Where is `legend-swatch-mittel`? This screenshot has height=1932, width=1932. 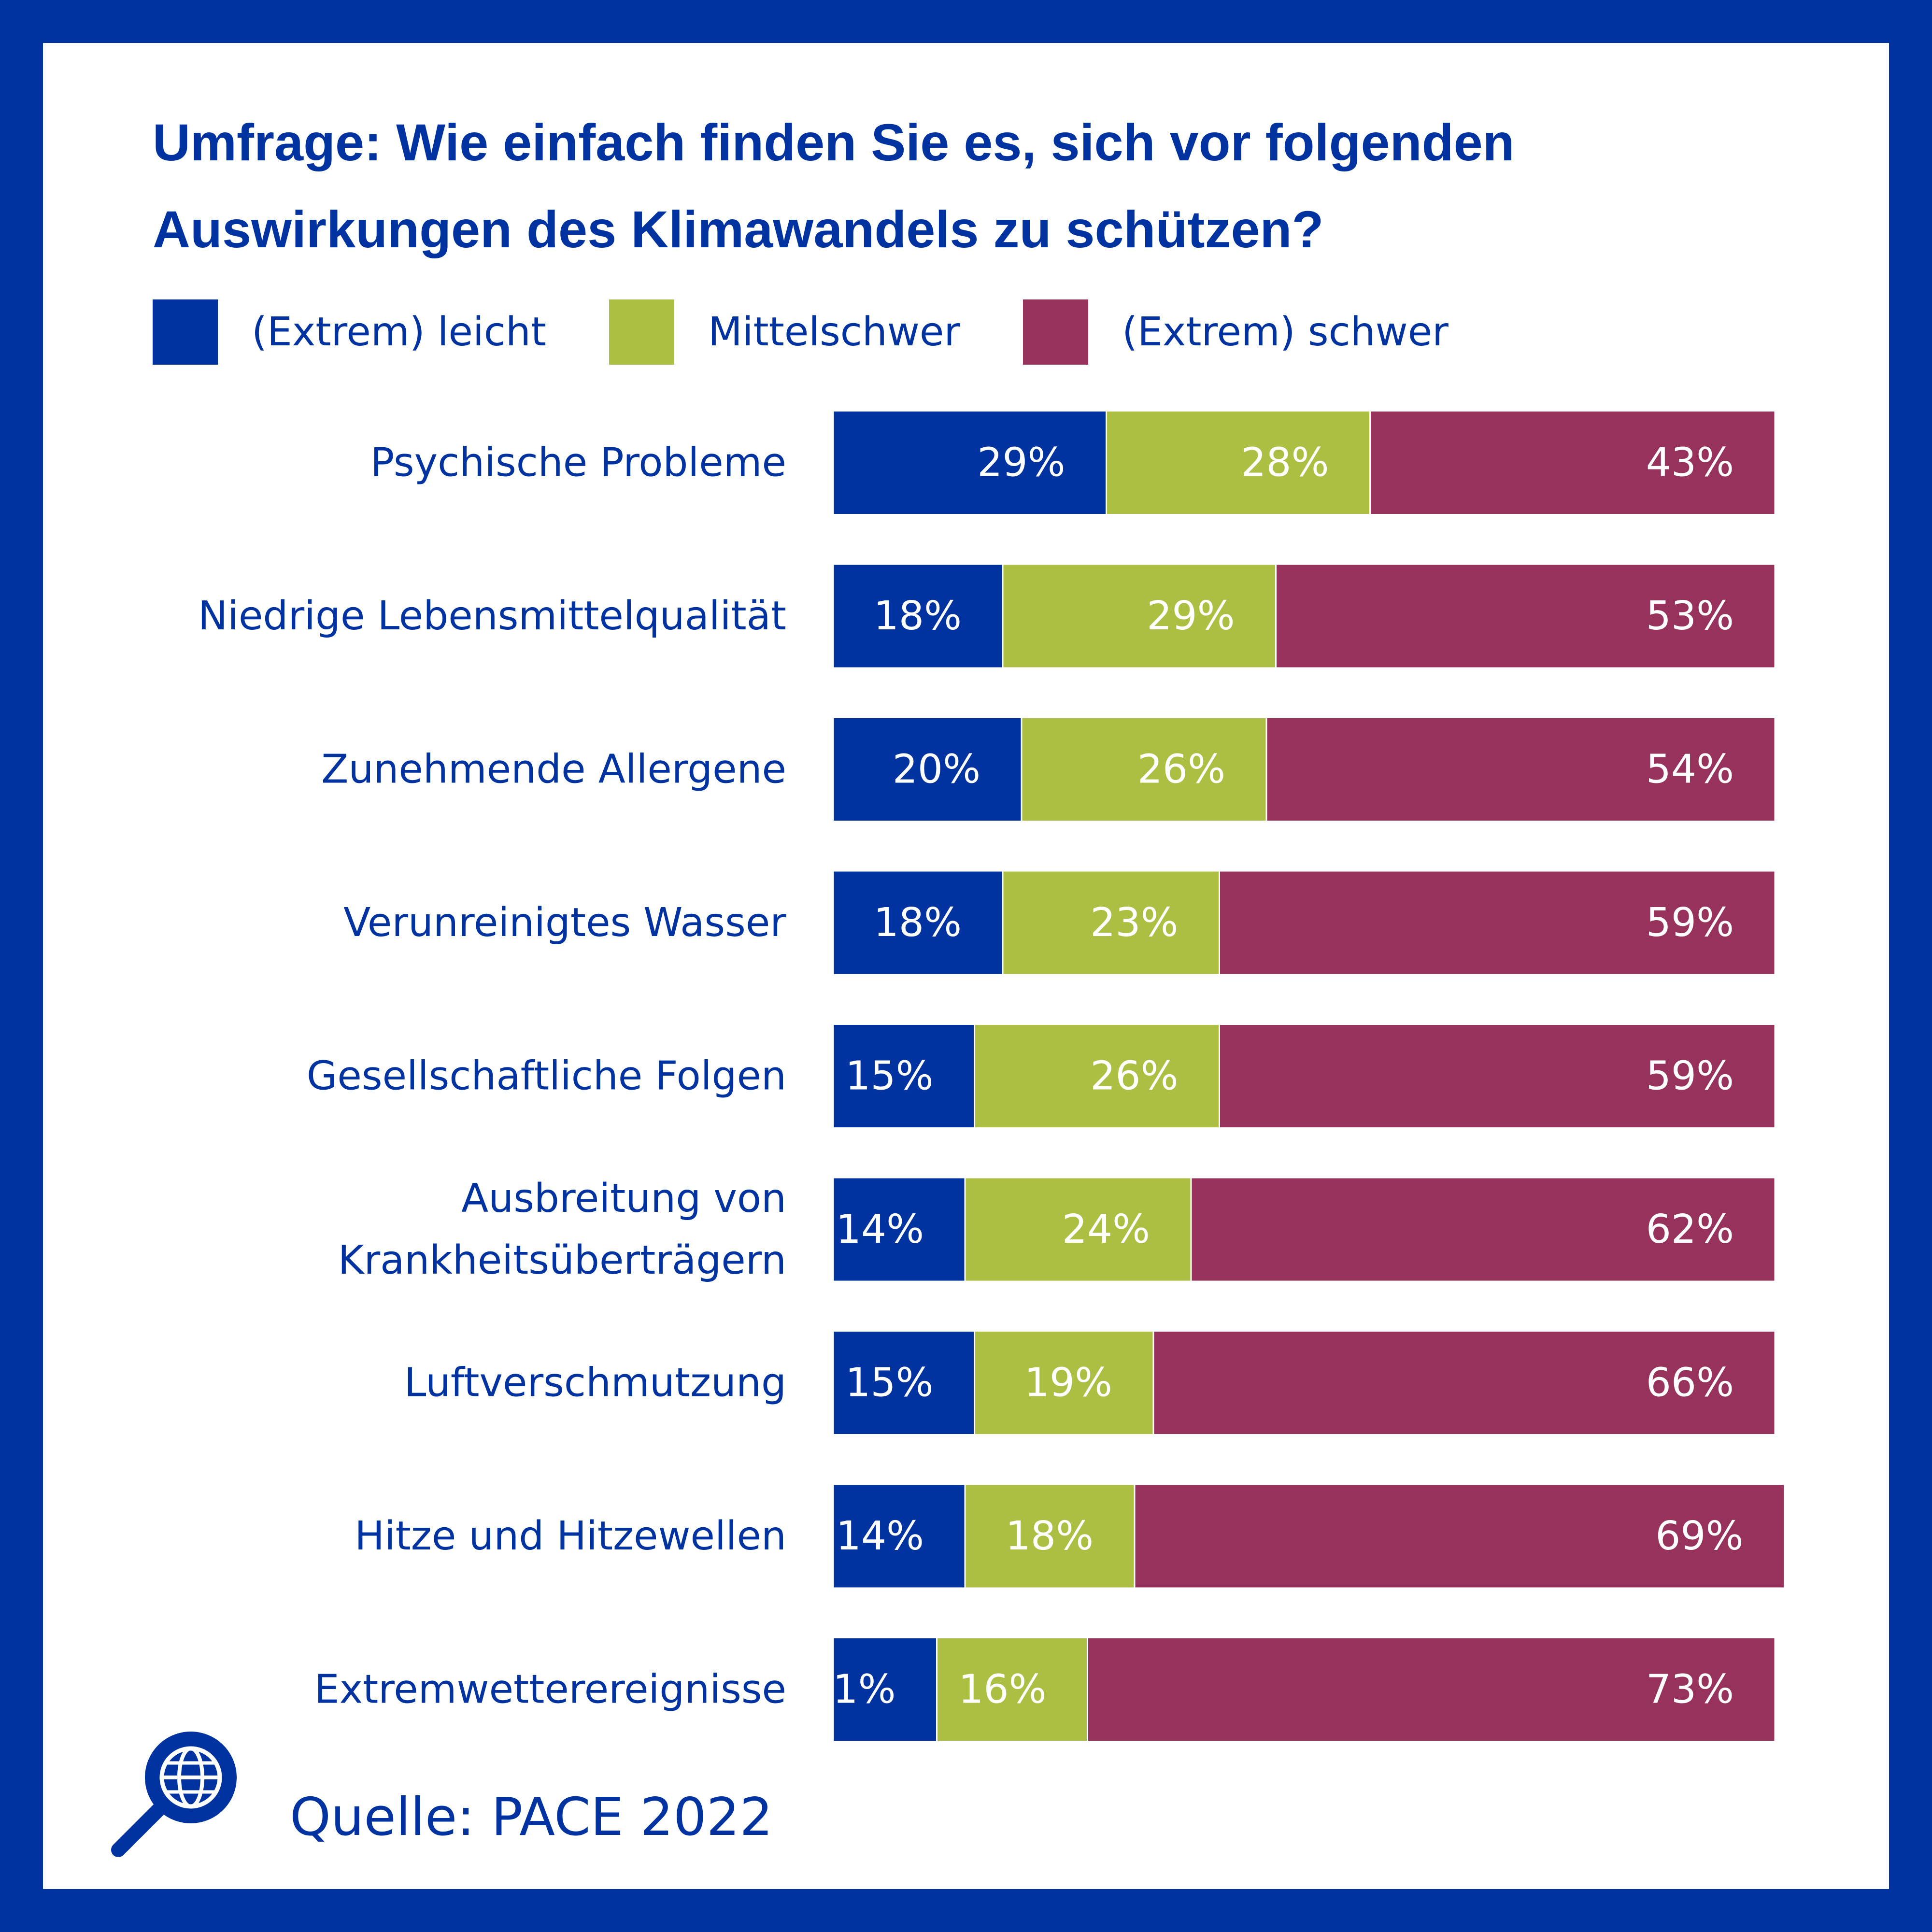
legend-swatch-mittel is located at coordinates (641, 332).